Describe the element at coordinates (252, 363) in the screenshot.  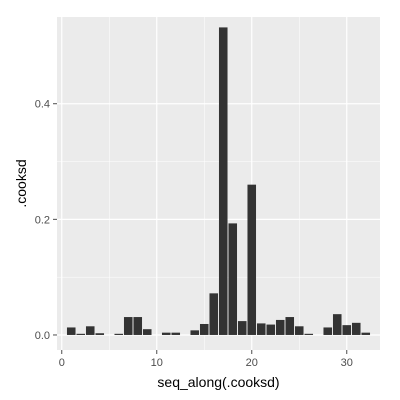
I see `x-tick-label: 20` at that location.